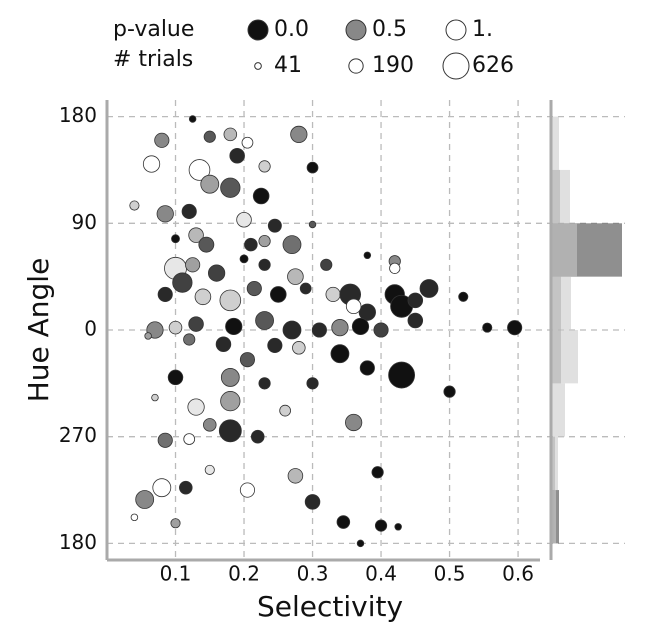 The image size is (646, 634). I want to click on y-axis-label: Hue Angle, so click(38, 330).